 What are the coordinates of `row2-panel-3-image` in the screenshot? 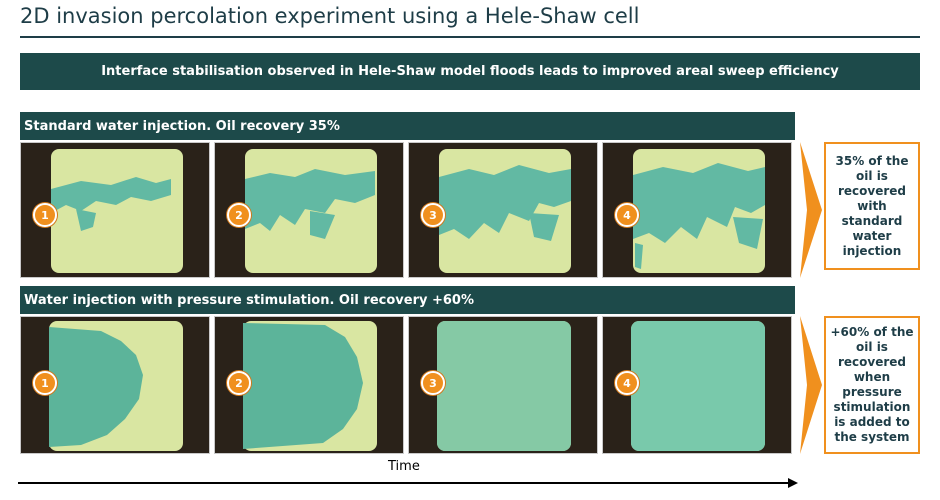 It's located at (504, 386).